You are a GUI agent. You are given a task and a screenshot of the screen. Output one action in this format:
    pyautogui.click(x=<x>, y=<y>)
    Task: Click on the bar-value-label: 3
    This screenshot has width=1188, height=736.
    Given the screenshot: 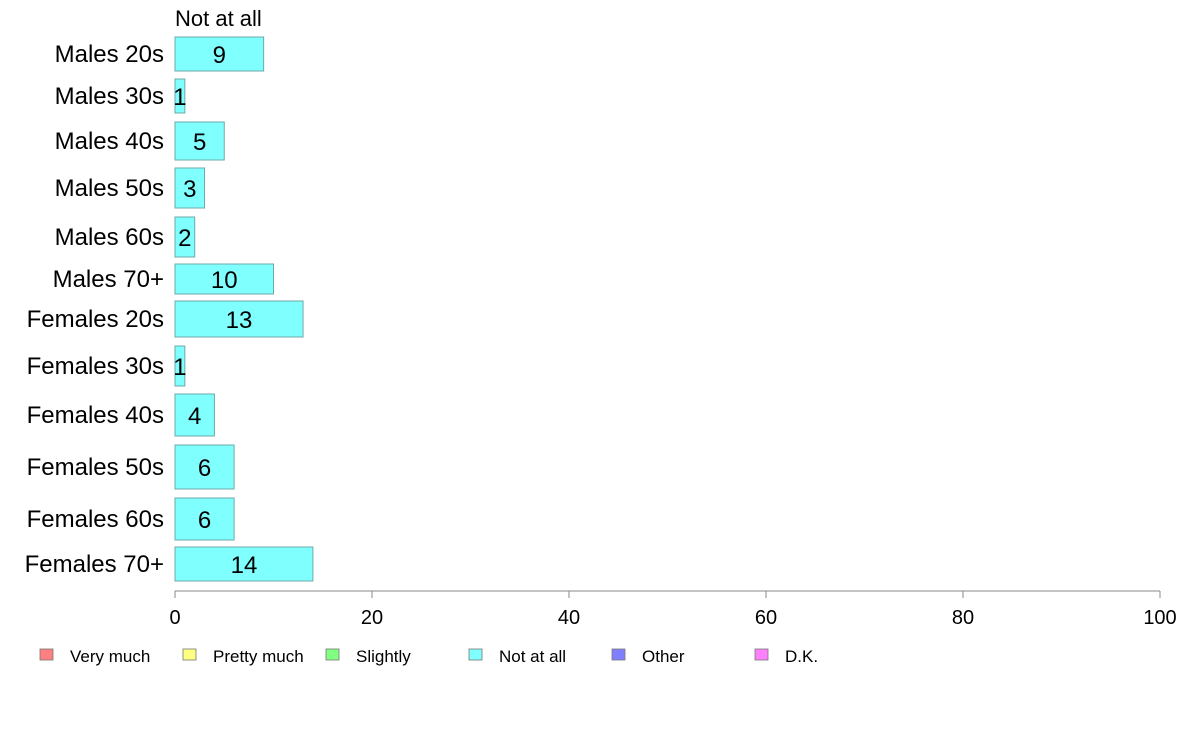 What is the action you would take?
    pyautogui.click(x=189, y=189)
    